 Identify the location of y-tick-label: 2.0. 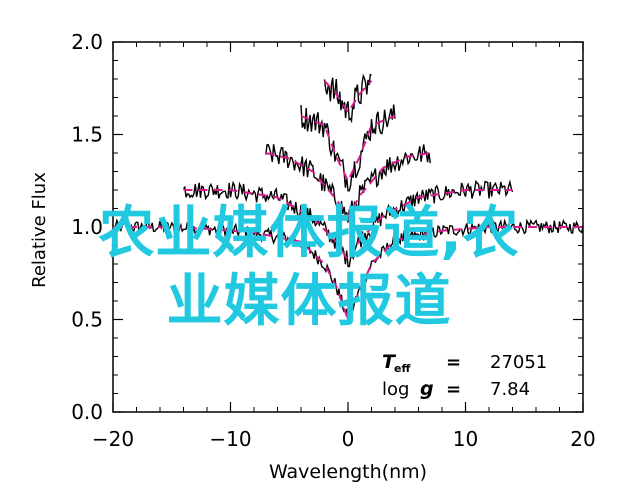
(87, 42).